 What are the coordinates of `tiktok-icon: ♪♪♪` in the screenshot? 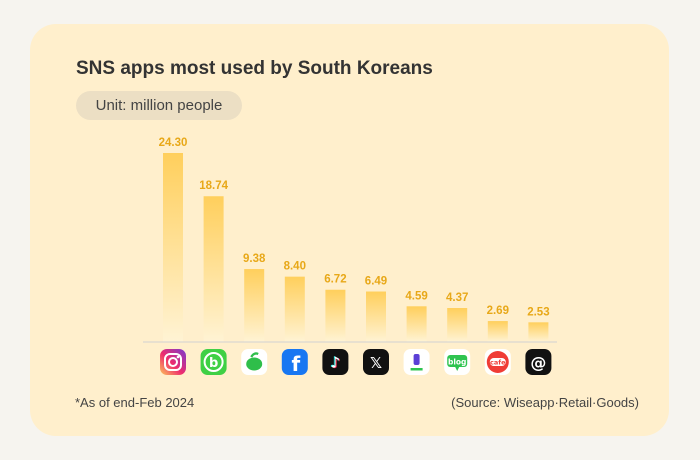 It's located at (335, 362).